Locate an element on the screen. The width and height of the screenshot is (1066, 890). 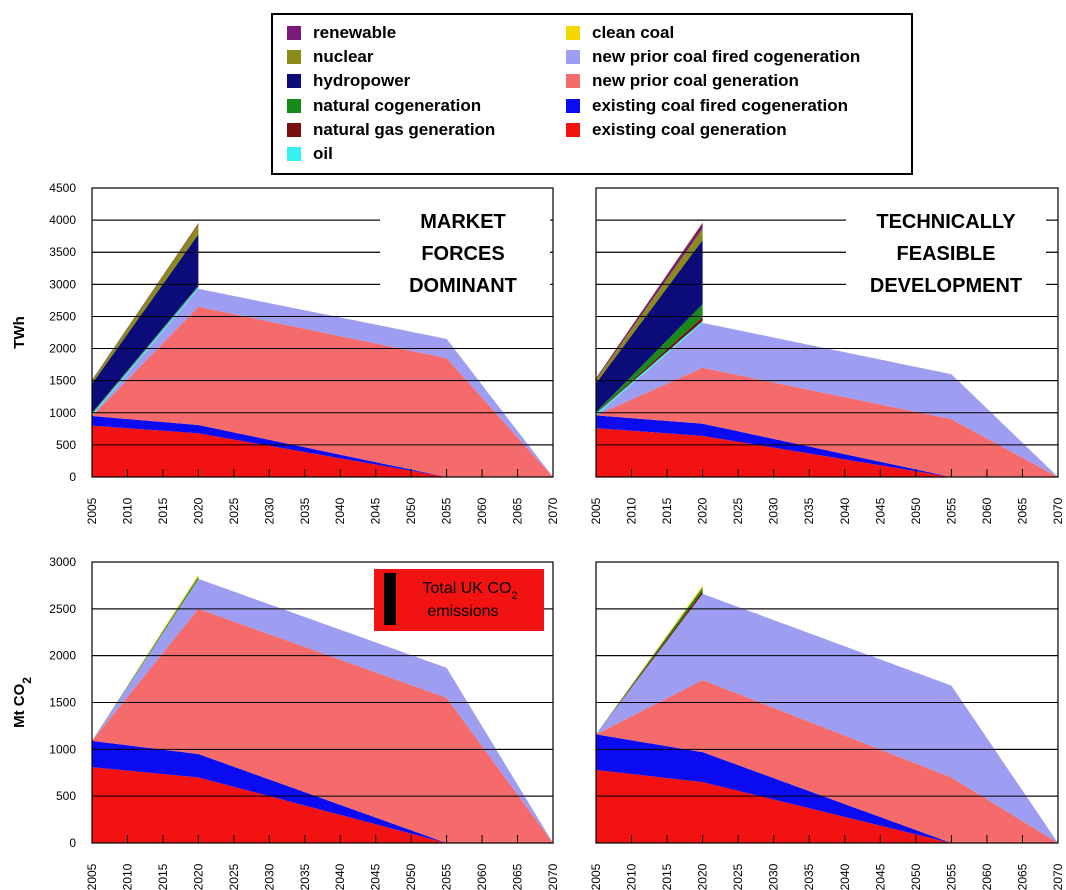
legend-label: renewable is located at coordinates (355, 33).